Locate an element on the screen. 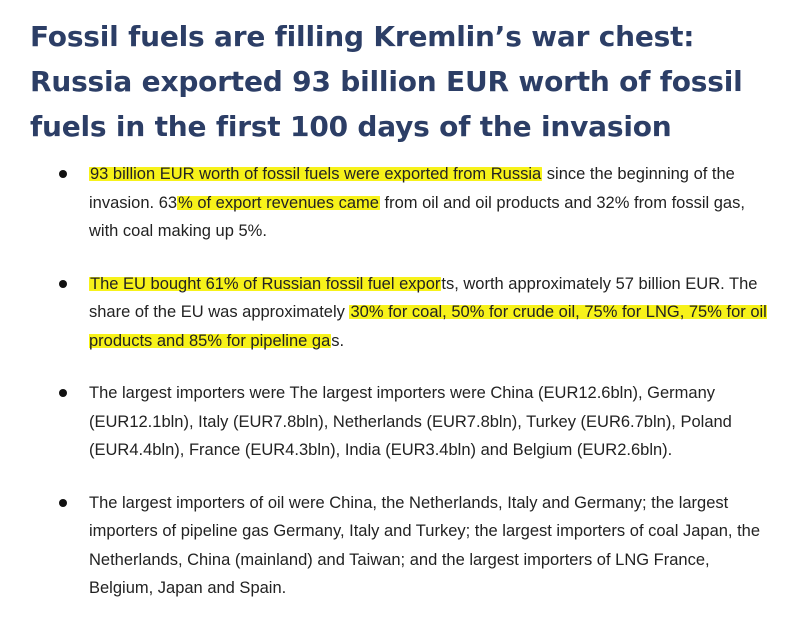 Image resolution: width=786 pixels, height=623 pixels. bullet-text: s. is located at coordinates (338, 340).